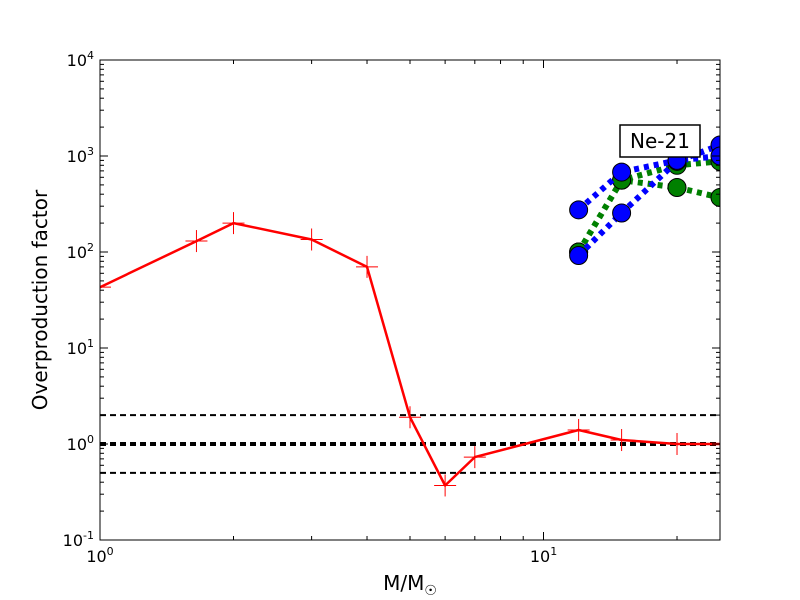  What do you see at coordinates (80, 251) in the screenshot?
I see `y-tick-label-3: 10²` at bounding box center [80, 251].